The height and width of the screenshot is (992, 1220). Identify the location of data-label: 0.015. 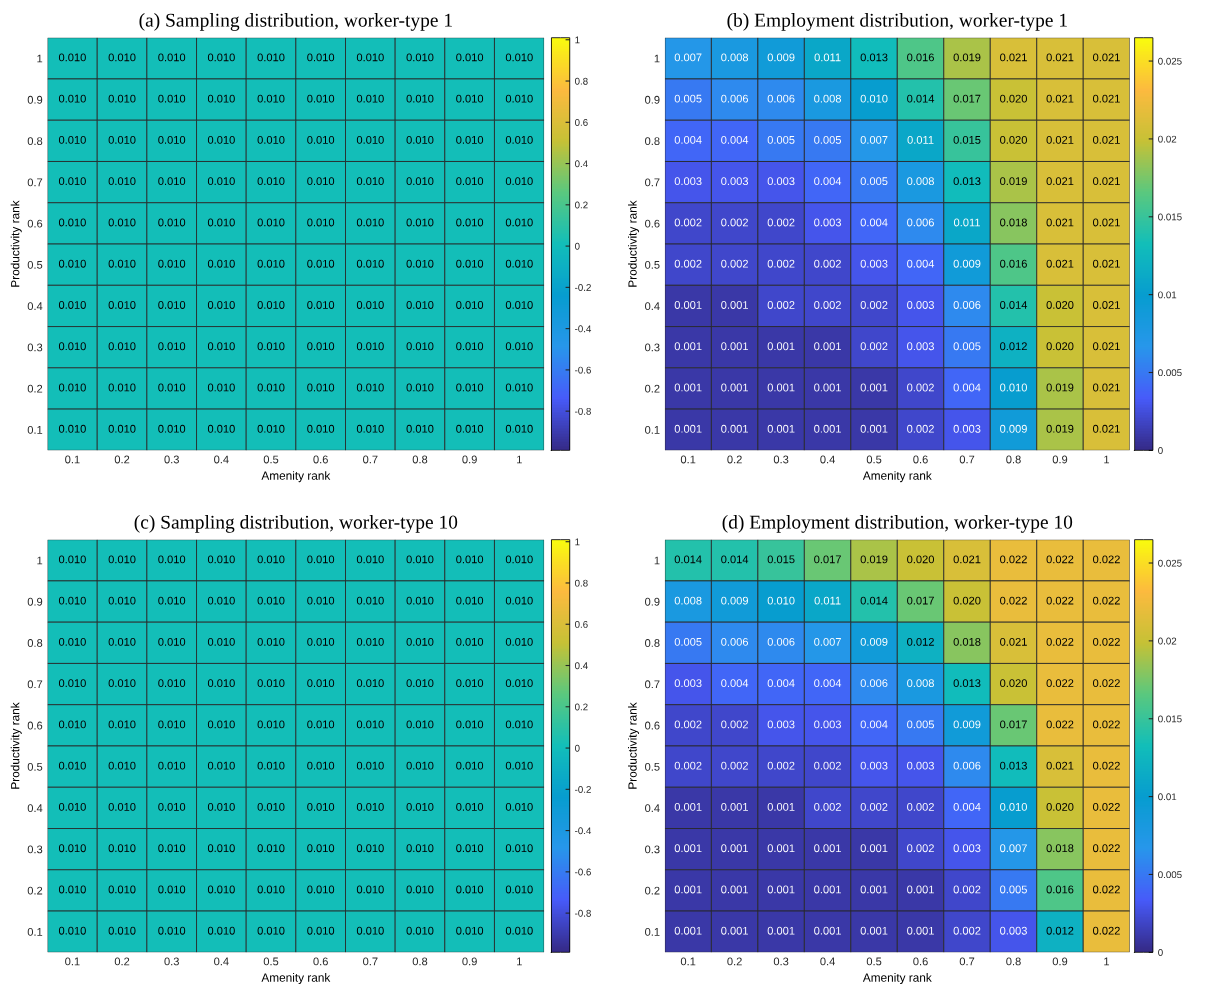
(781, 559).